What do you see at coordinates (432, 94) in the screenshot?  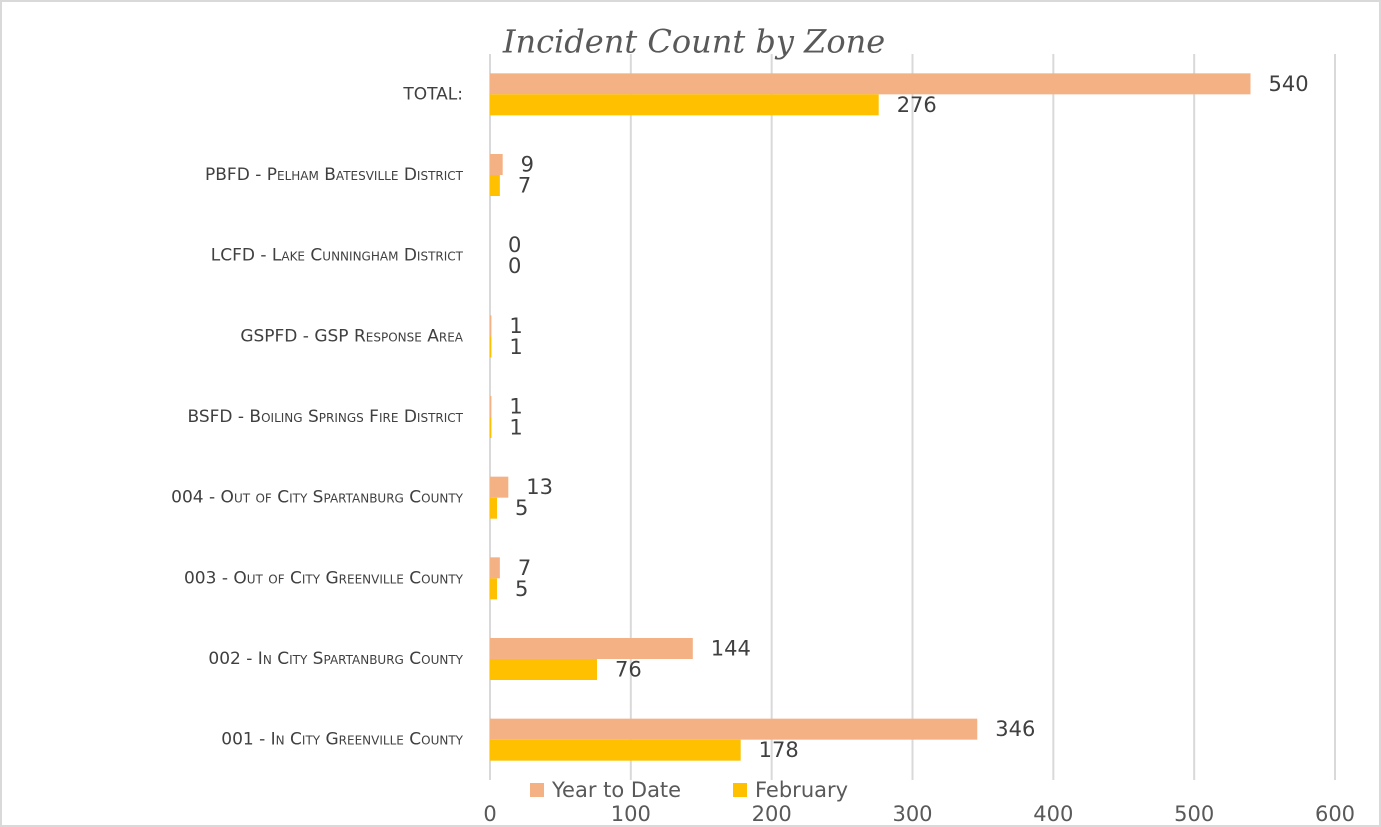 I see `y-tick-label: TOTAL:` at bounding box center [432, 94].